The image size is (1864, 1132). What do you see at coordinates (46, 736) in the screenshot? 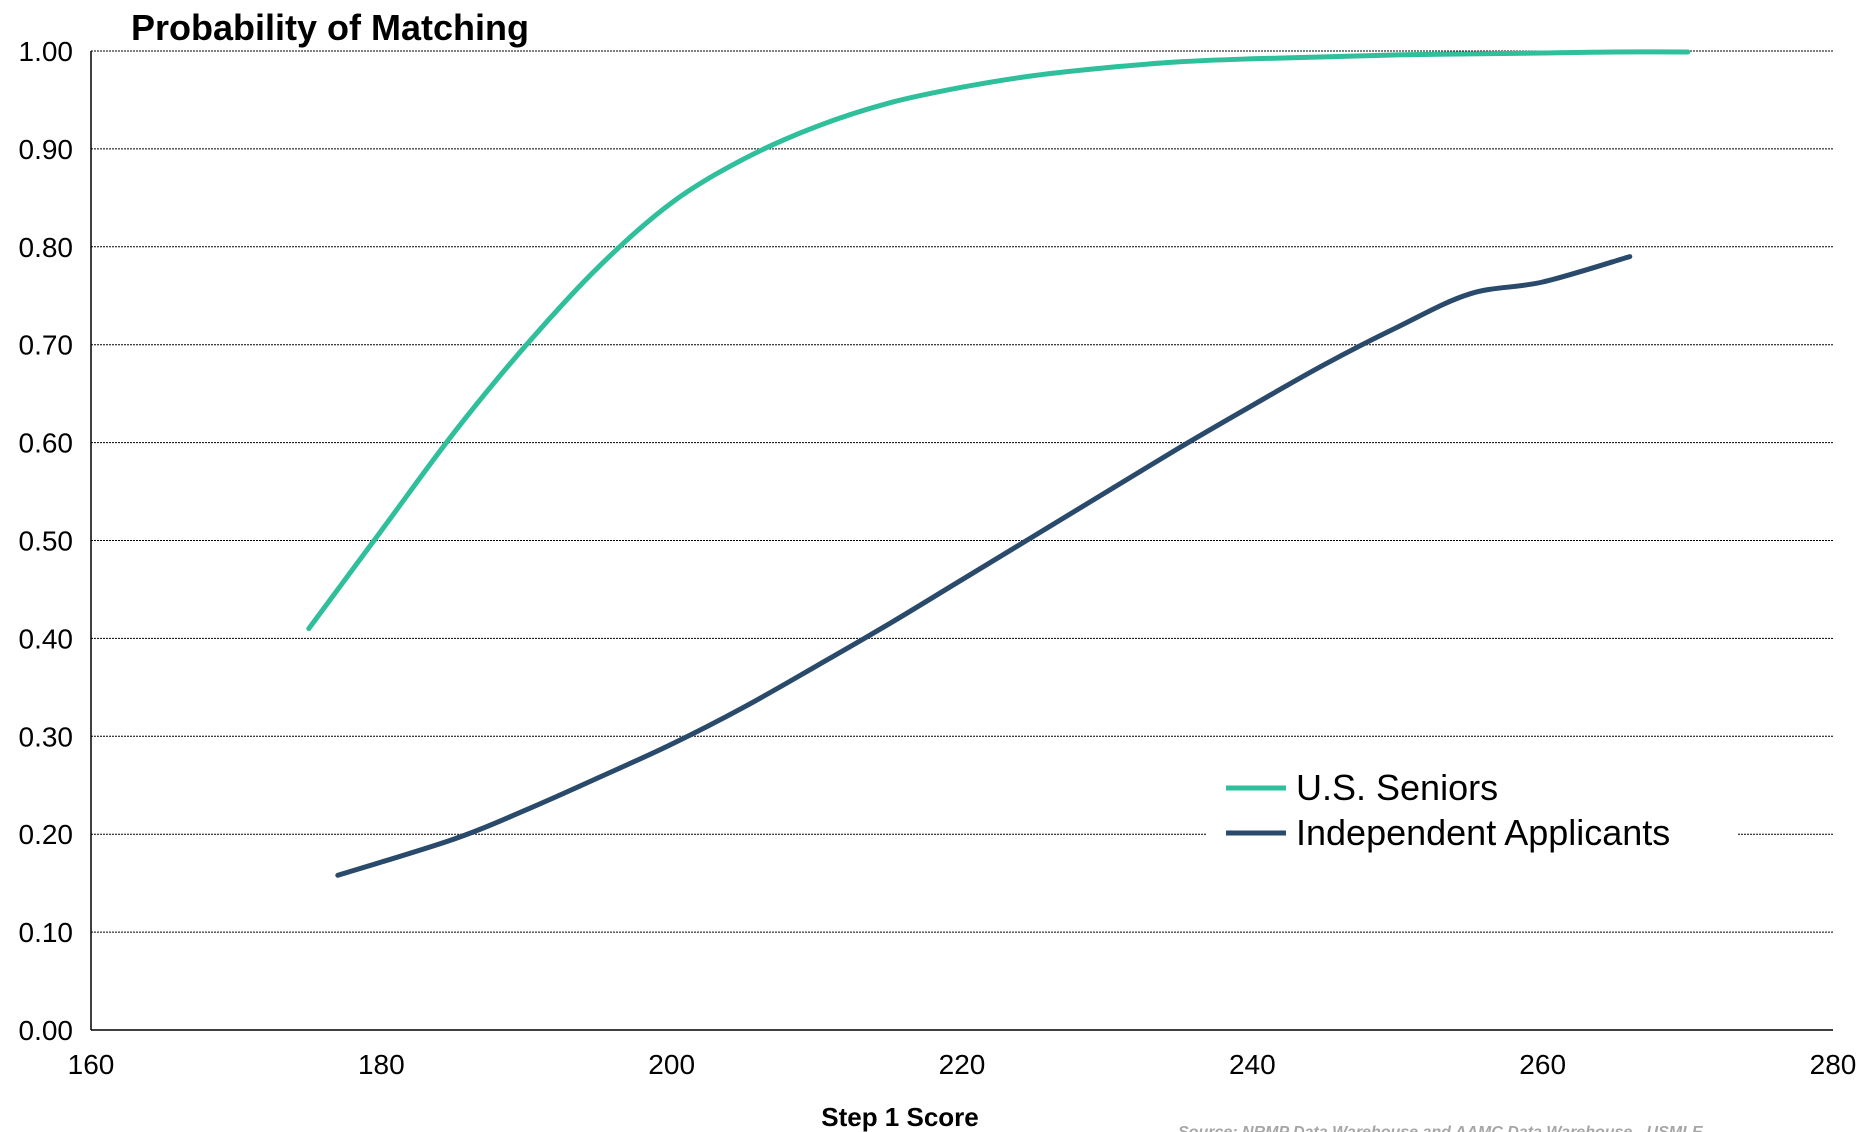
I see `y-tick-label: 0.30` at bounding box center [46, 736].